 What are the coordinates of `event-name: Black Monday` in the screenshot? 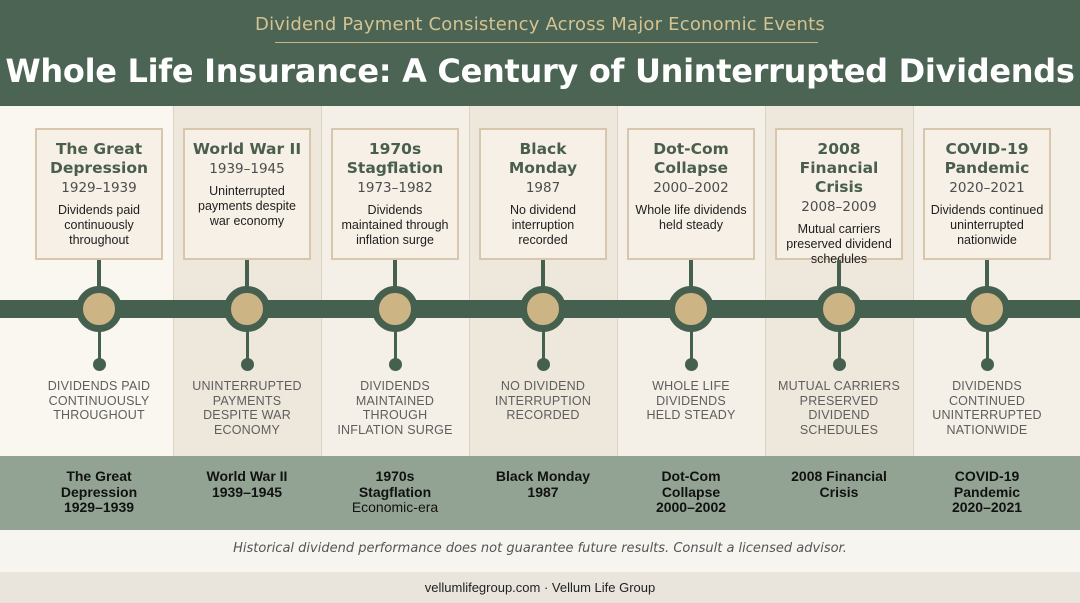 It's located at (543, 159).